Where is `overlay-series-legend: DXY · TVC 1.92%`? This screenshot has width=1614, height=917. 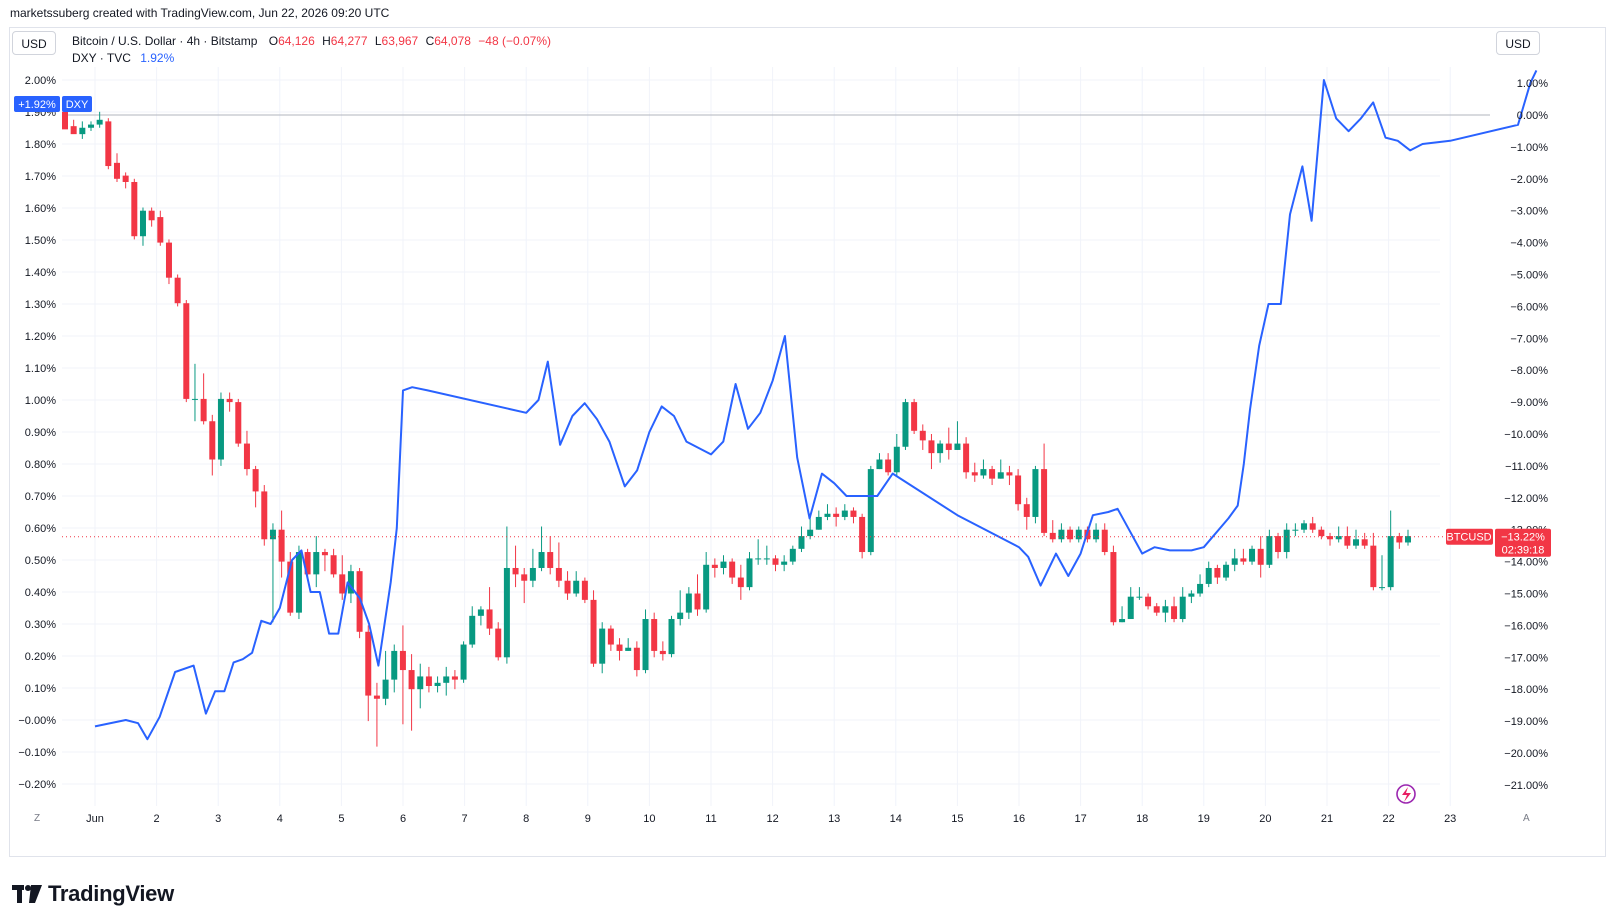
overlay-series-legend: DXY · TVC 1.92% is located at coordinates (123, 58).